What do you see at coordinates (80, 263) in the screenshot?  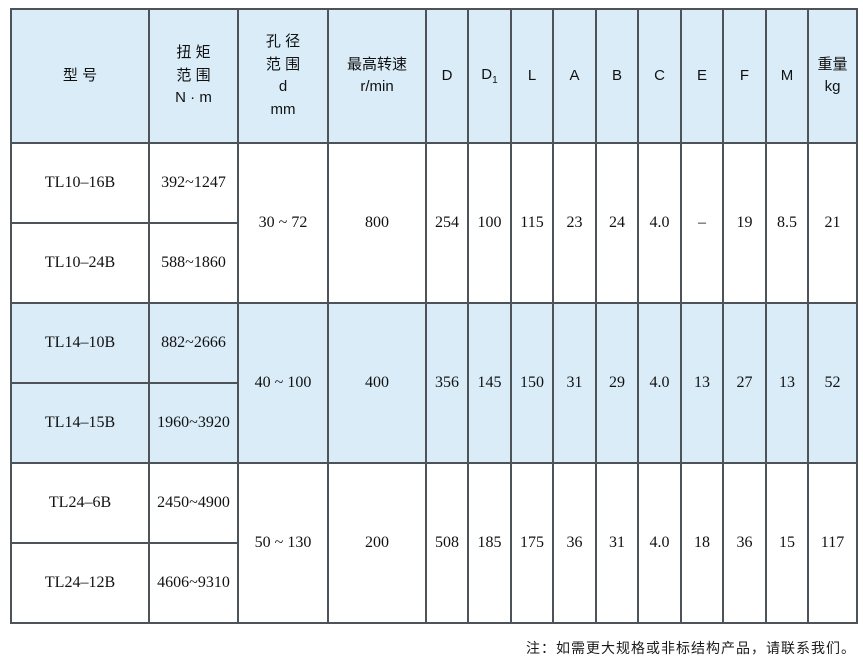 I see `model-cell: TL10–24B` at bounding box center [80, 263].